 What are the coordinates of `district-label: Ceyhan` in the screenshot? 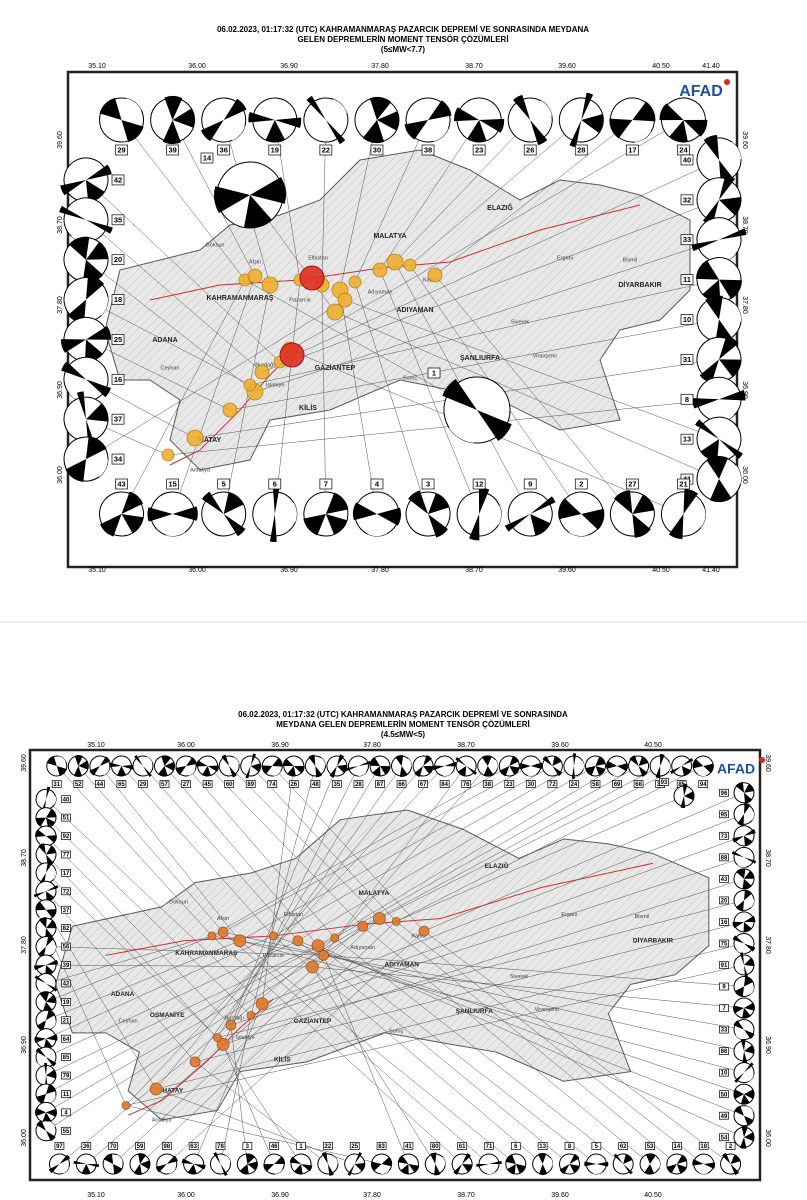 It's located at (170, 368).